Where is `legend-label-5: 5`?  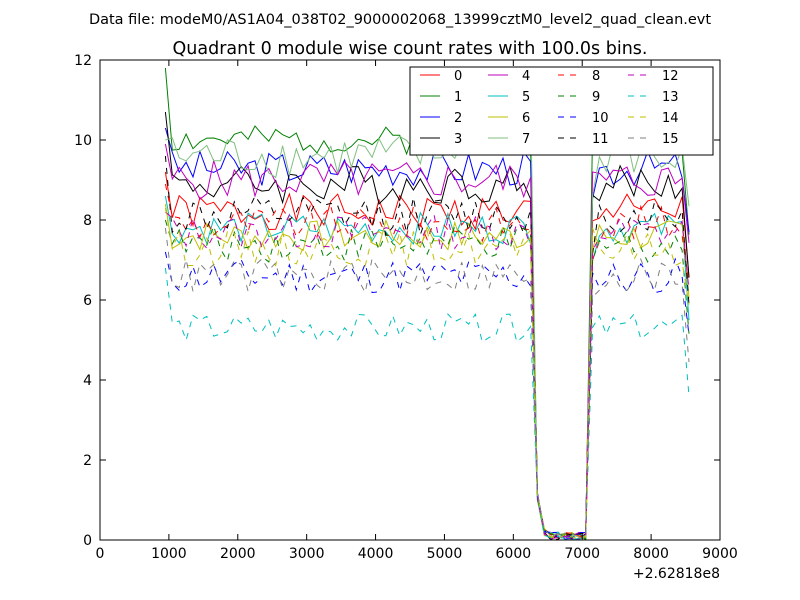 legend-label-5: 5 is located at coordinates (526, 97).